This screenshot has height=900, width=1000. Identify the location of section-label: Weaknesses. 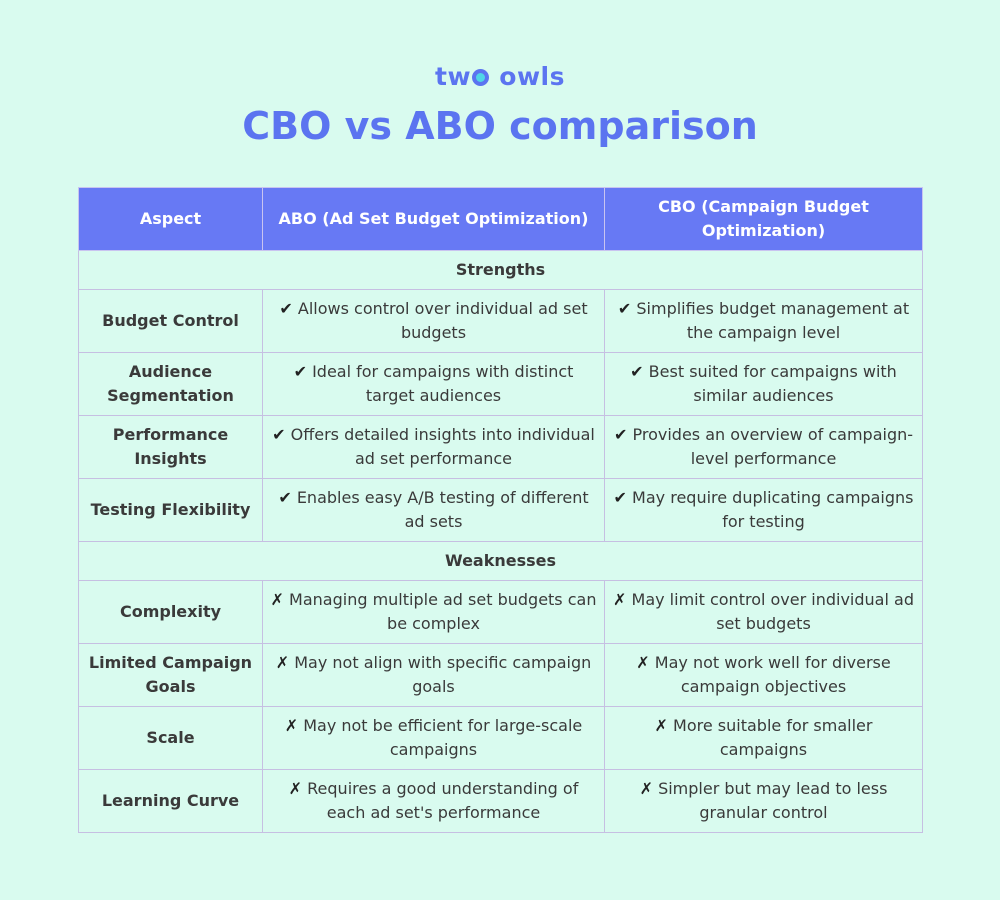
(500, 561).